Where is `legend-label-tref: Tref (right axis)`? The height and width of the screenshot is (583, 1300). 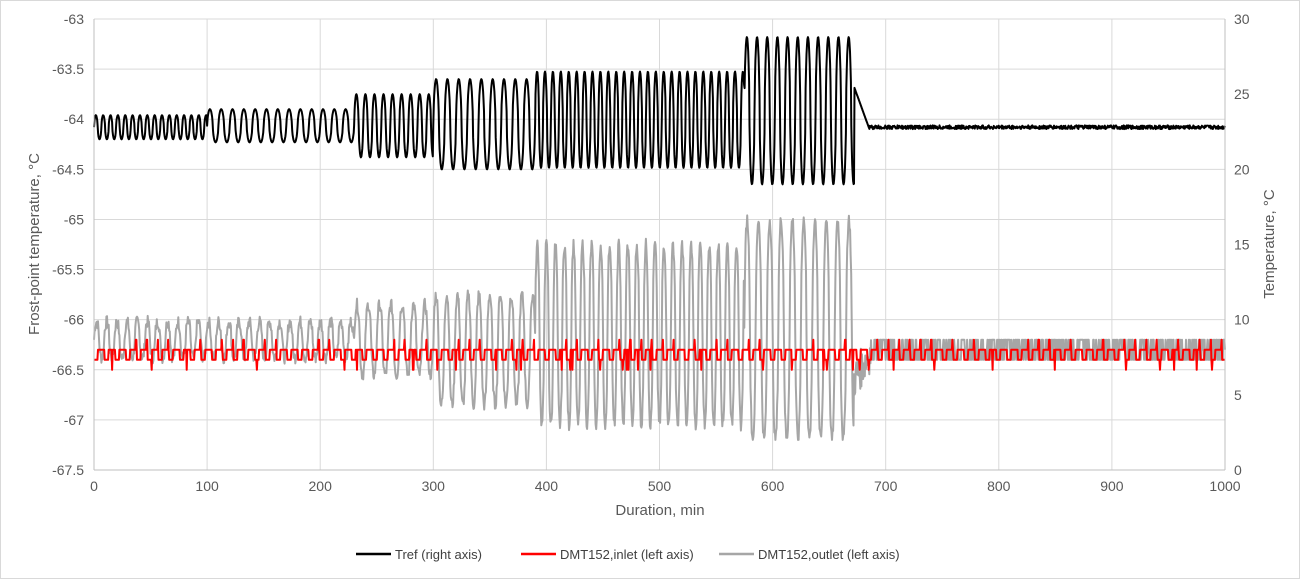 legend-label-tref: Tref (right axis) is located at coordinates (438, 554).